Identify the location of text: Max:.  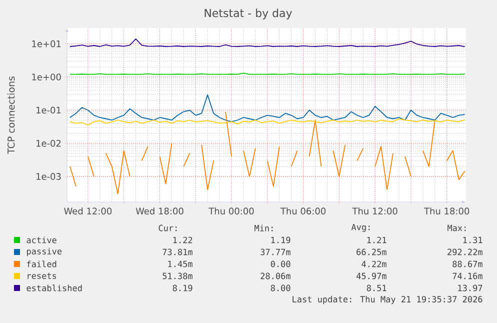
(457, 228).